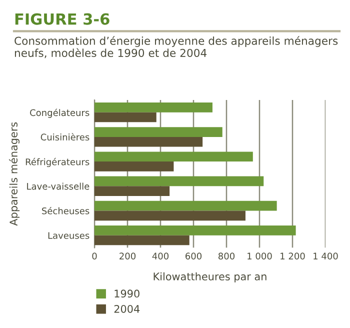  I want to click on x-tick-label: 0, so click(94, 256).